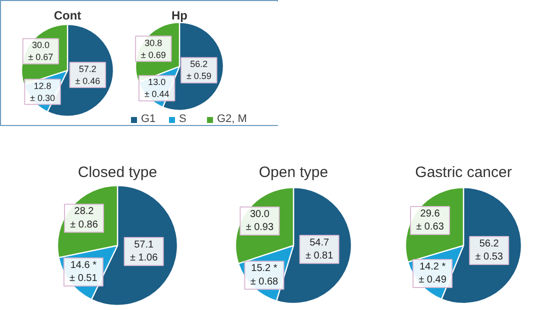 The width and height of the screenshot is (550, 310). What do you see at coordinates (84, 218) in the screenshot?
I see `data-label: 28.2 ± 0.86` at bounding box center [84, 218].